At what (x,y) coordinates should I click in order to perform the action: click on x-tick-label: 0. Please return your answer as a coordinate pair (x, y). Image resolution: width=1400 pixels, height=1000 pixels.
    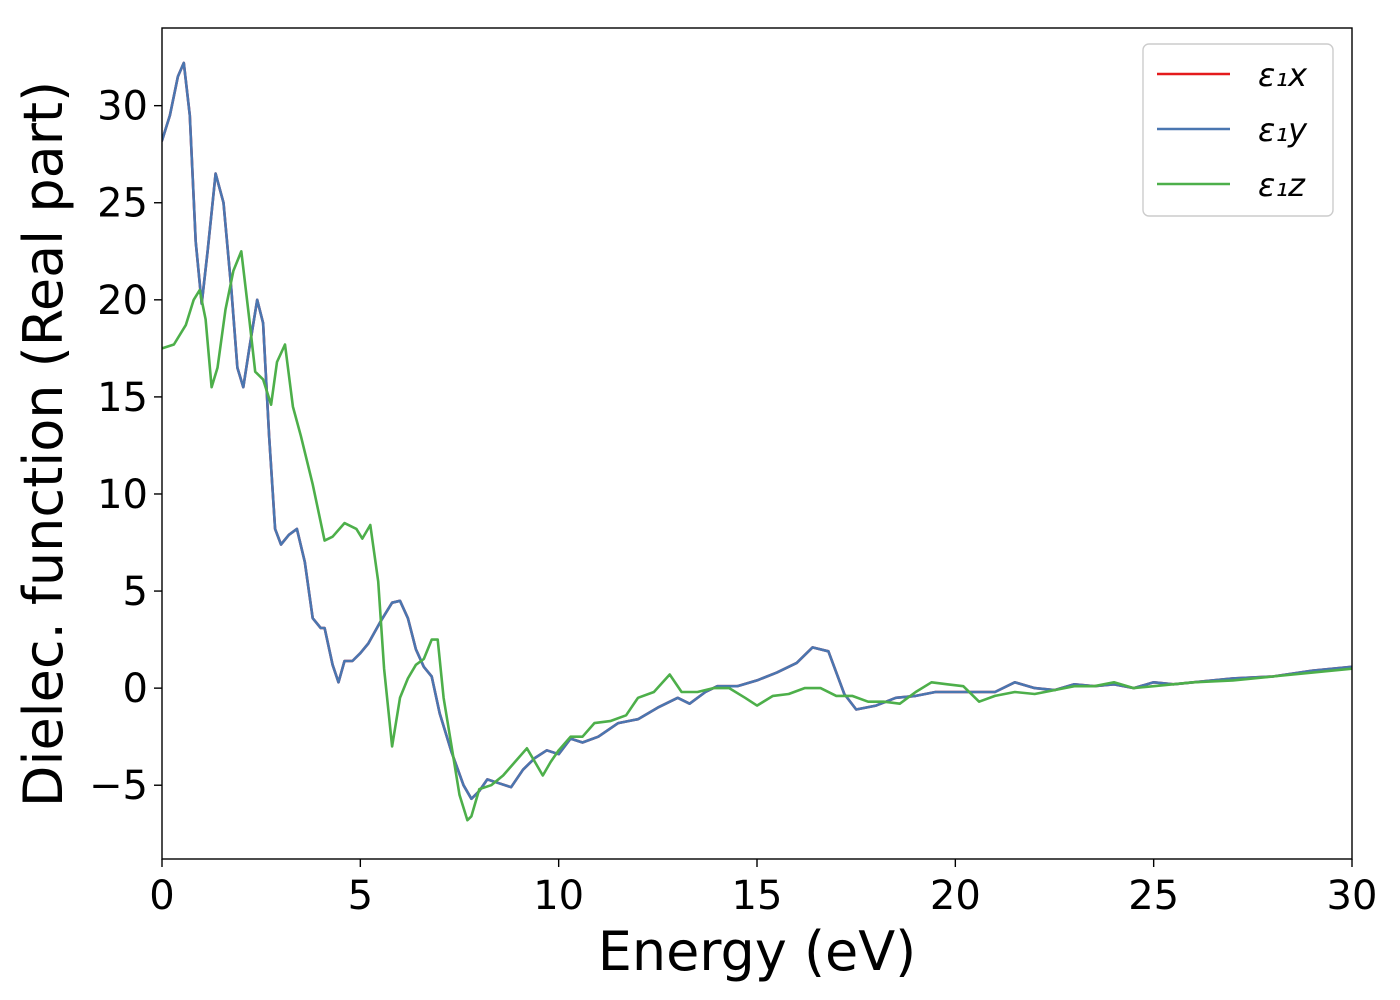
    Looking at the image, I should click on (161, 896).